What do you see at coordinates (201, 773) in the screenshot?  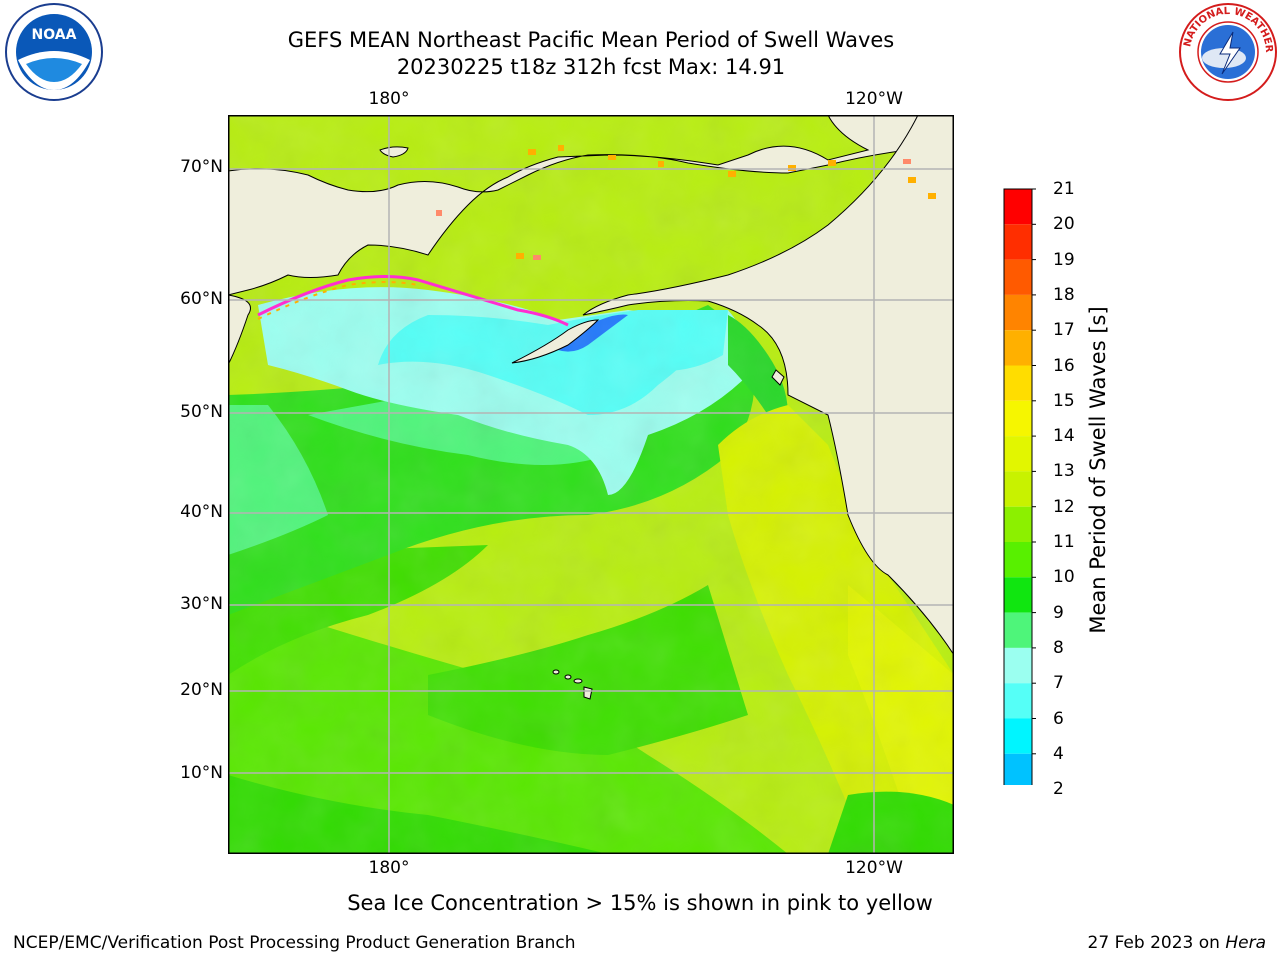 I see `lat-label-10n: 10°N` at bounding box center [201, 773].